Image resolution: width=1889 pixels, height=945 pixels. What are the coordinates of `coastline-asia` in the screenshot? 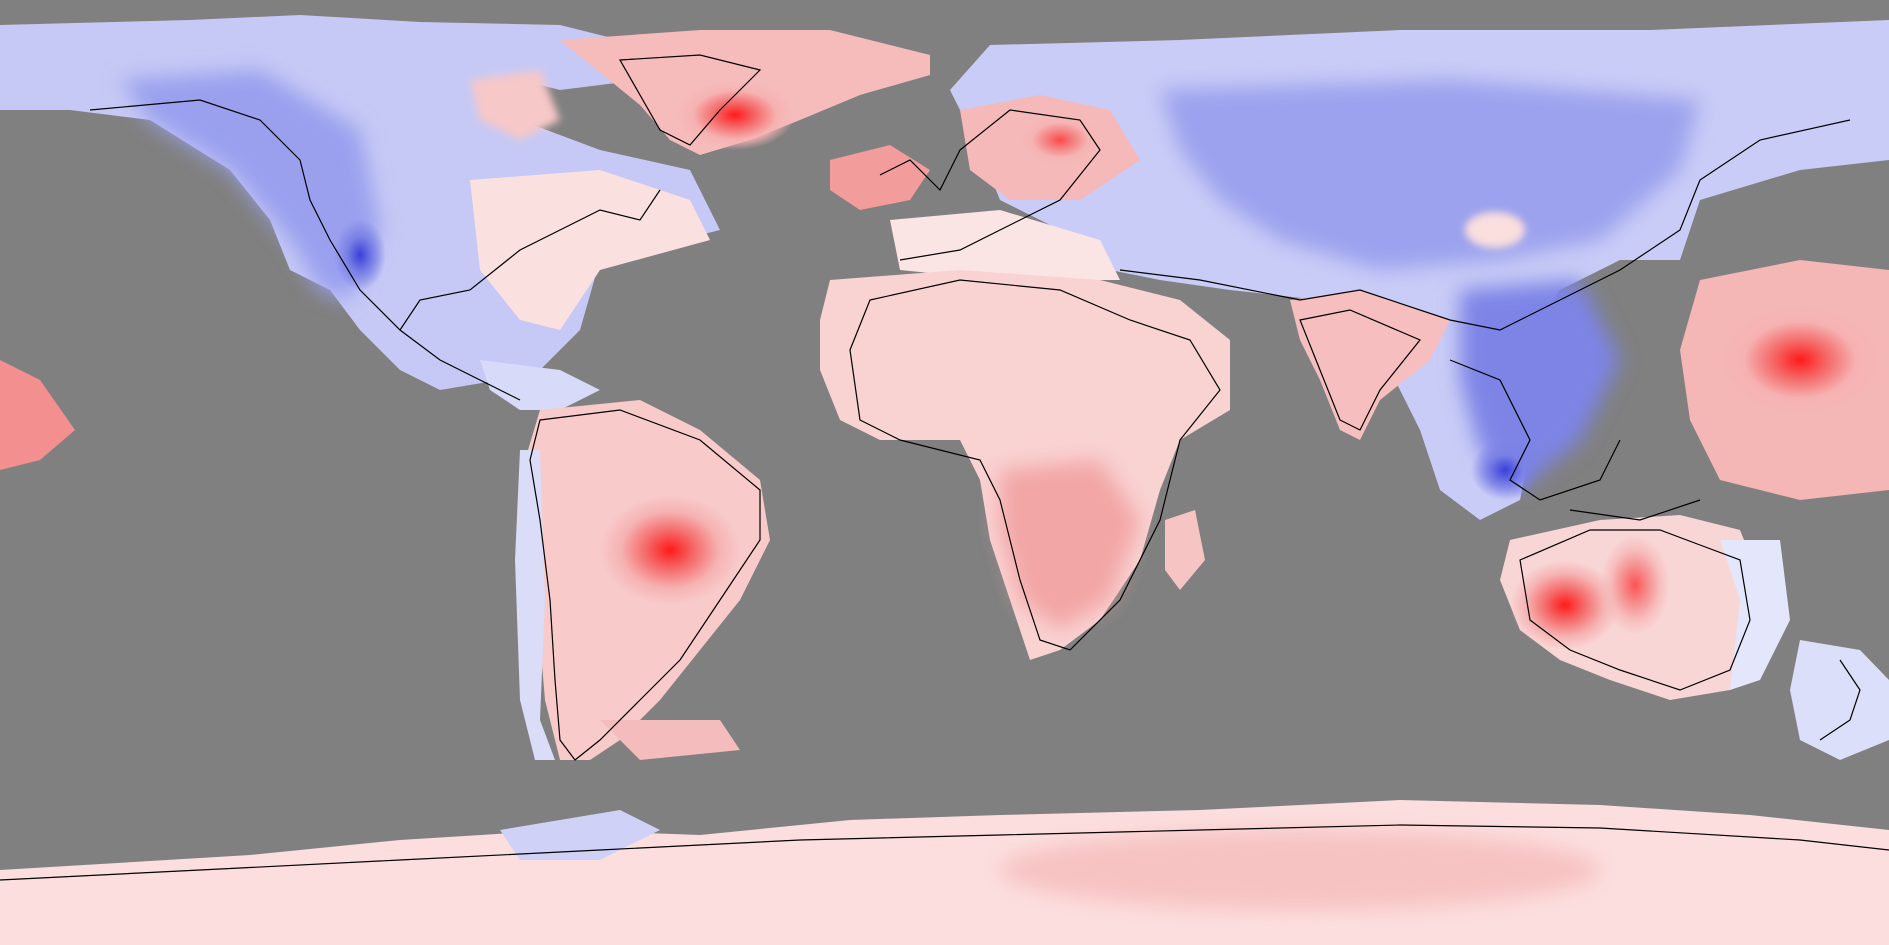 It's located at (1485, 225).